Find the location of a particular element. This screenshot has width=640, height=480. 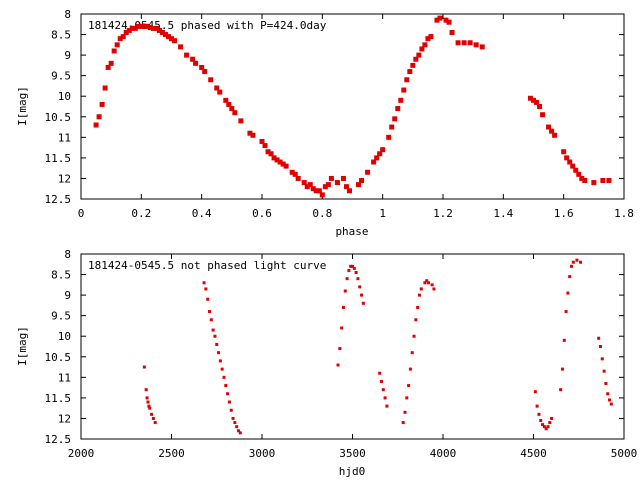

x-tick-label: 0 is located at coordinates (81, 213).